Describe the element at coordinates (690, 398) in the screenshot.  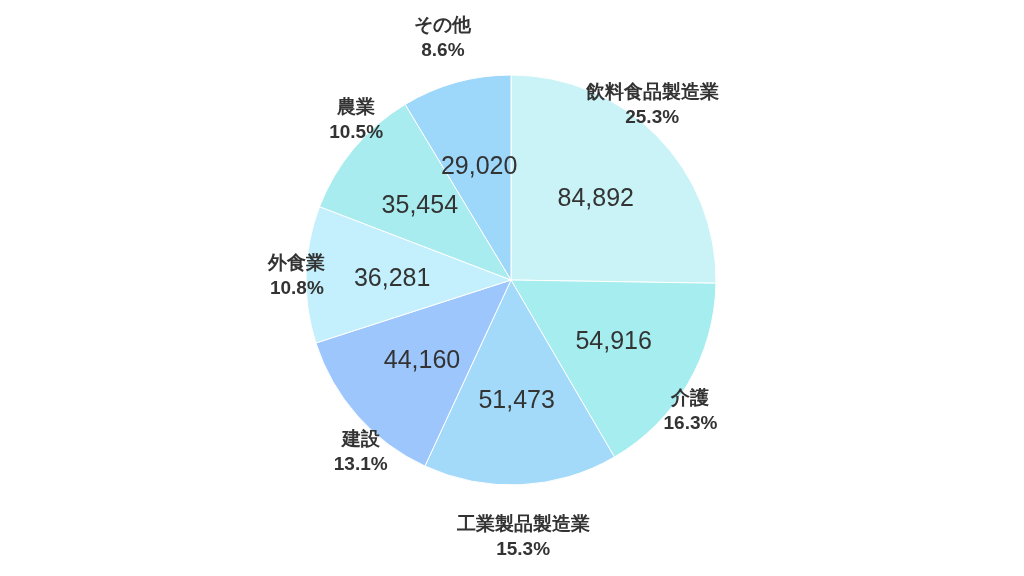
I see `slice-label: 介護` at that location.